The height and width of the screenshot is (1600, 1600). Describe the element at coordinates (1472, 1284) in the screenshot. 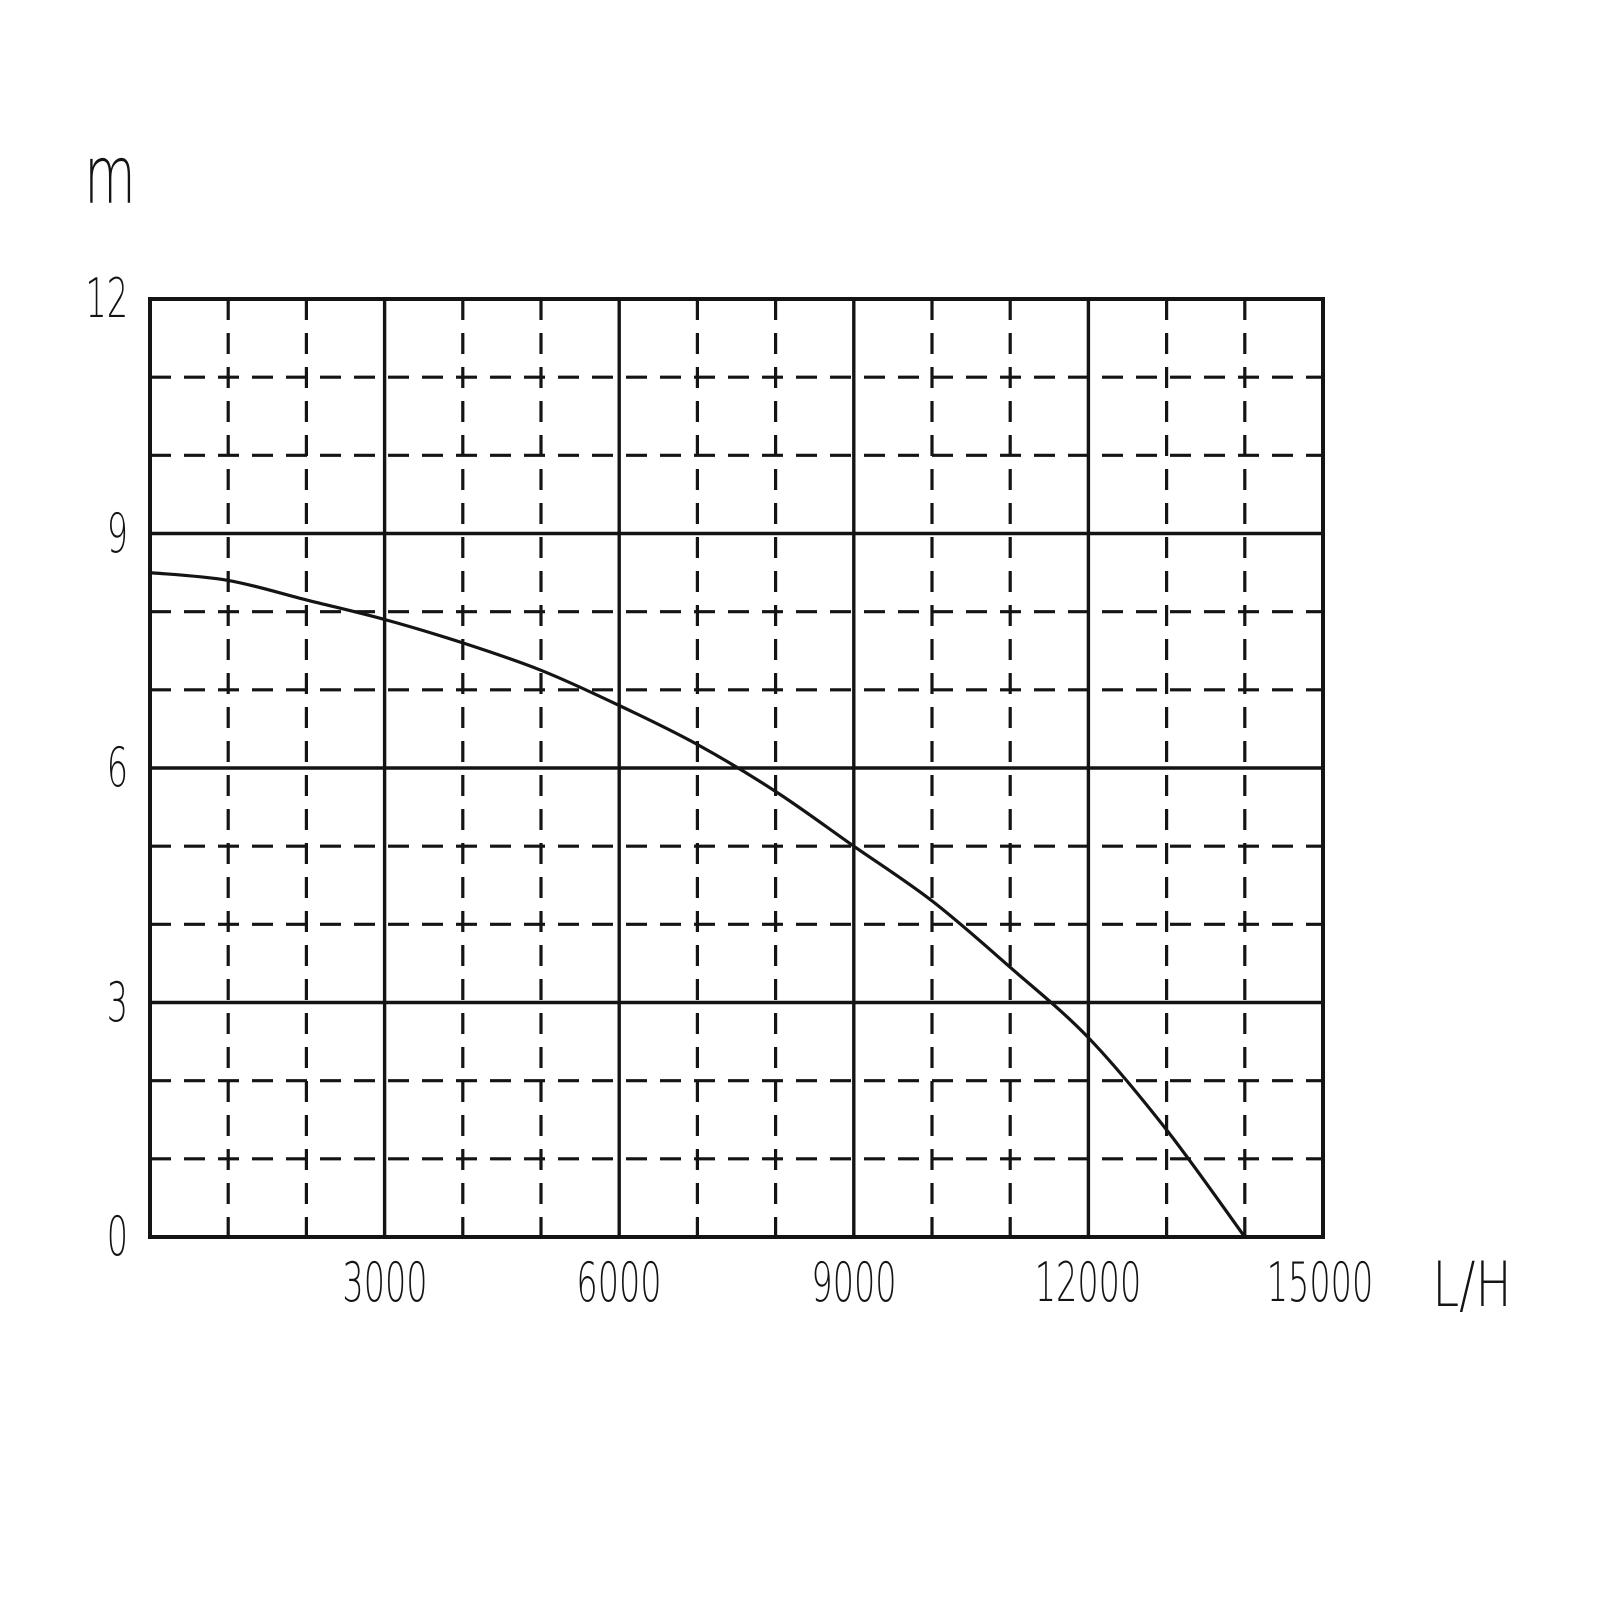

I see `x-axis-unit-label: L/H` at that location.